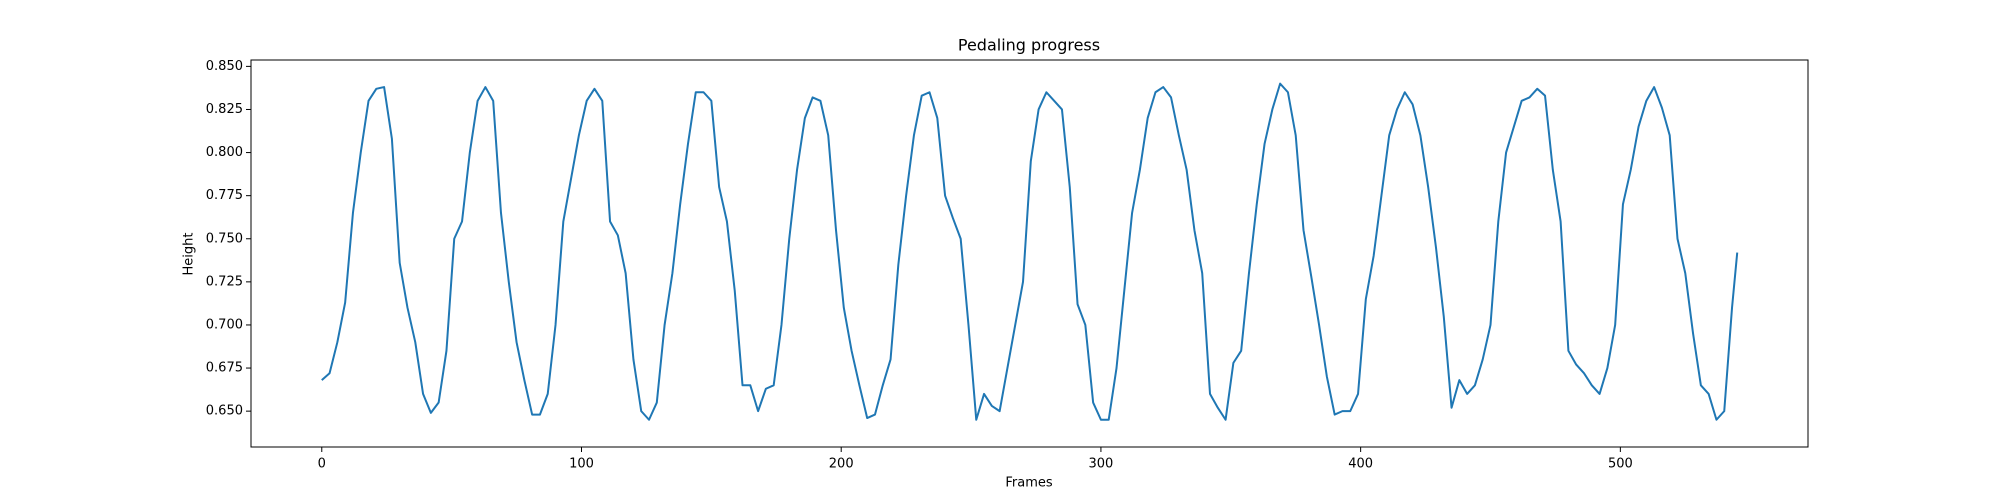 The height and width of the screenshot is (500, 2000). Describe the element at coordinates (1360, 464) in the screenshot. I see `x-tick-label: 400` at that location.